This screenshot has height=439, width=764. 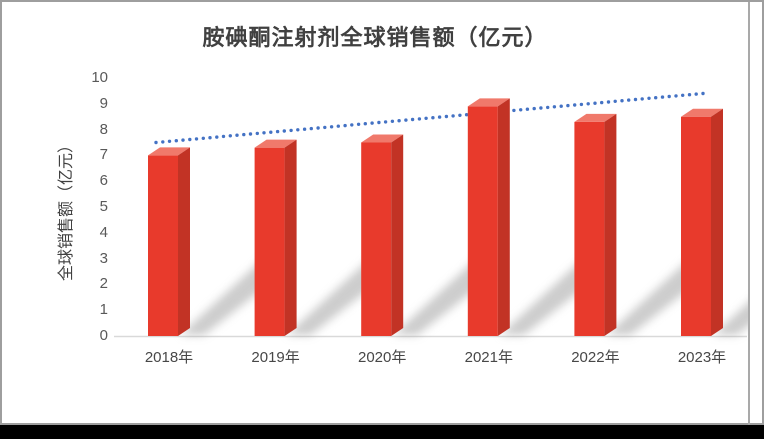 What do you see at coordinates (169, 357) in the screenshot?
I see `x-tick-label-2018年: 2018年` at bounding box center [169, 357].